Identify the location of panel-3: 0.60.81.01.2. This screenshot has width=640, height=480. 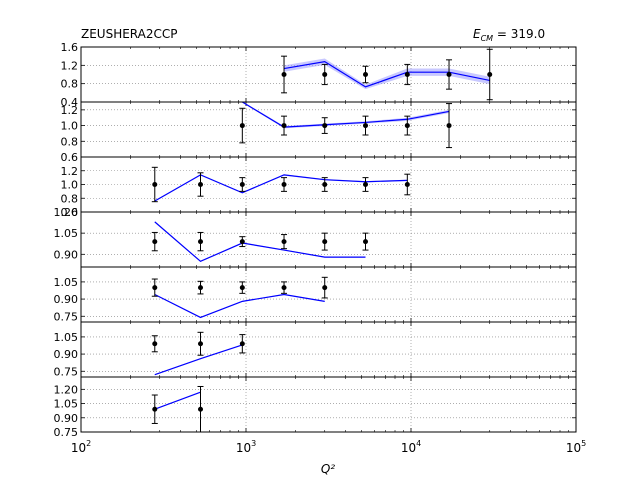
(319, 187).